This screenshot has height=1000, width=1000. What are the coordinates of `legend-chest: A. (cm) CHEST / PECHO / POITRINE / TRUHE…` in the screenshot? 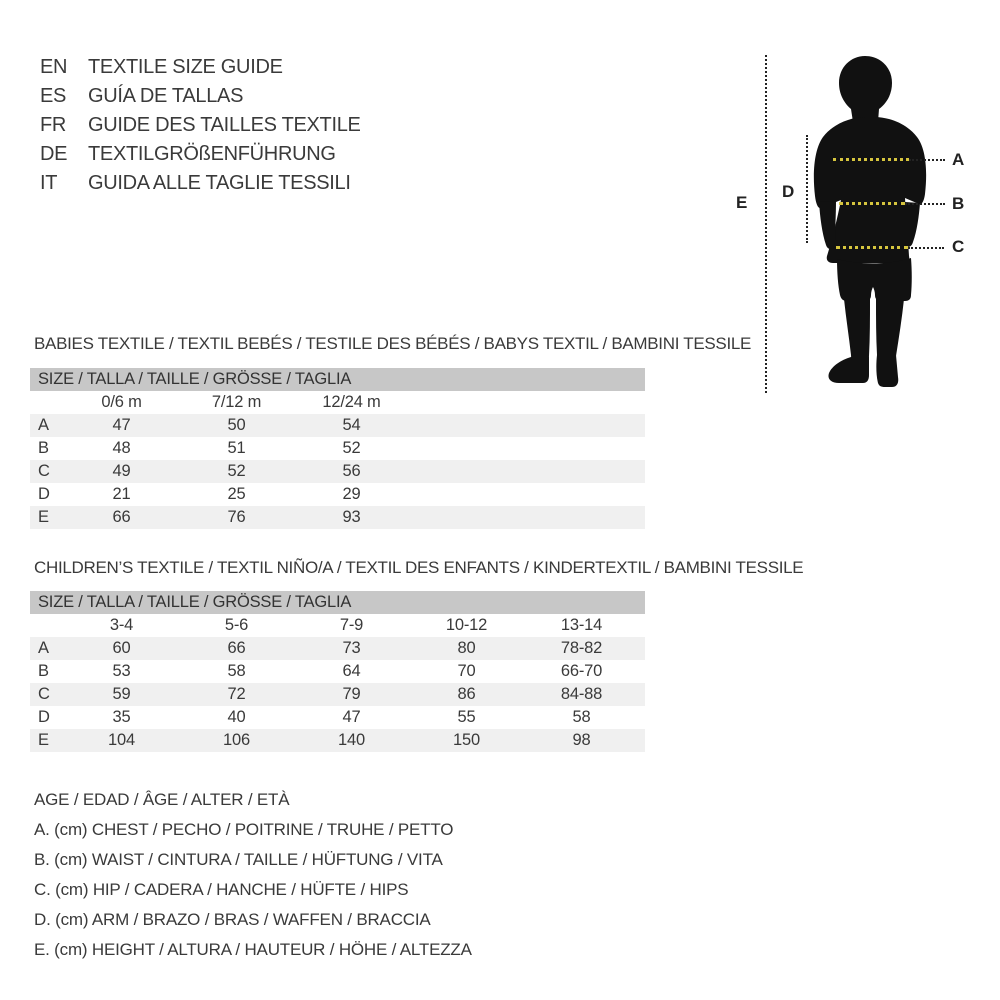 It's located at (244, 829).